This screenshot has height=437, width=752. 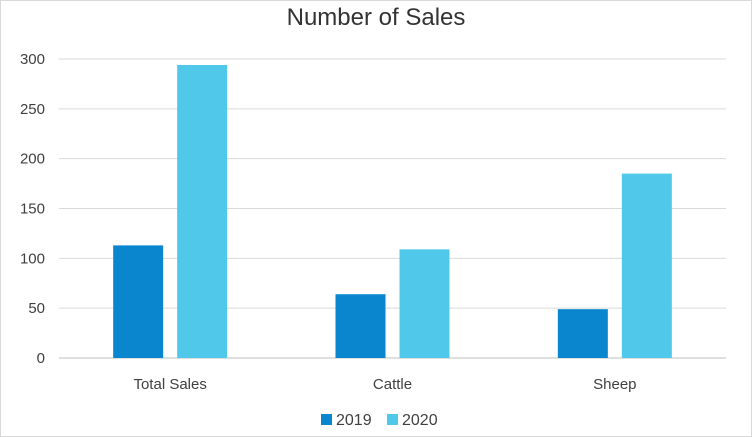 What do you see at coordinates (582, 333) in the screenshot?
I see `bar-2019-sheep` at bounding box center [582, 333].